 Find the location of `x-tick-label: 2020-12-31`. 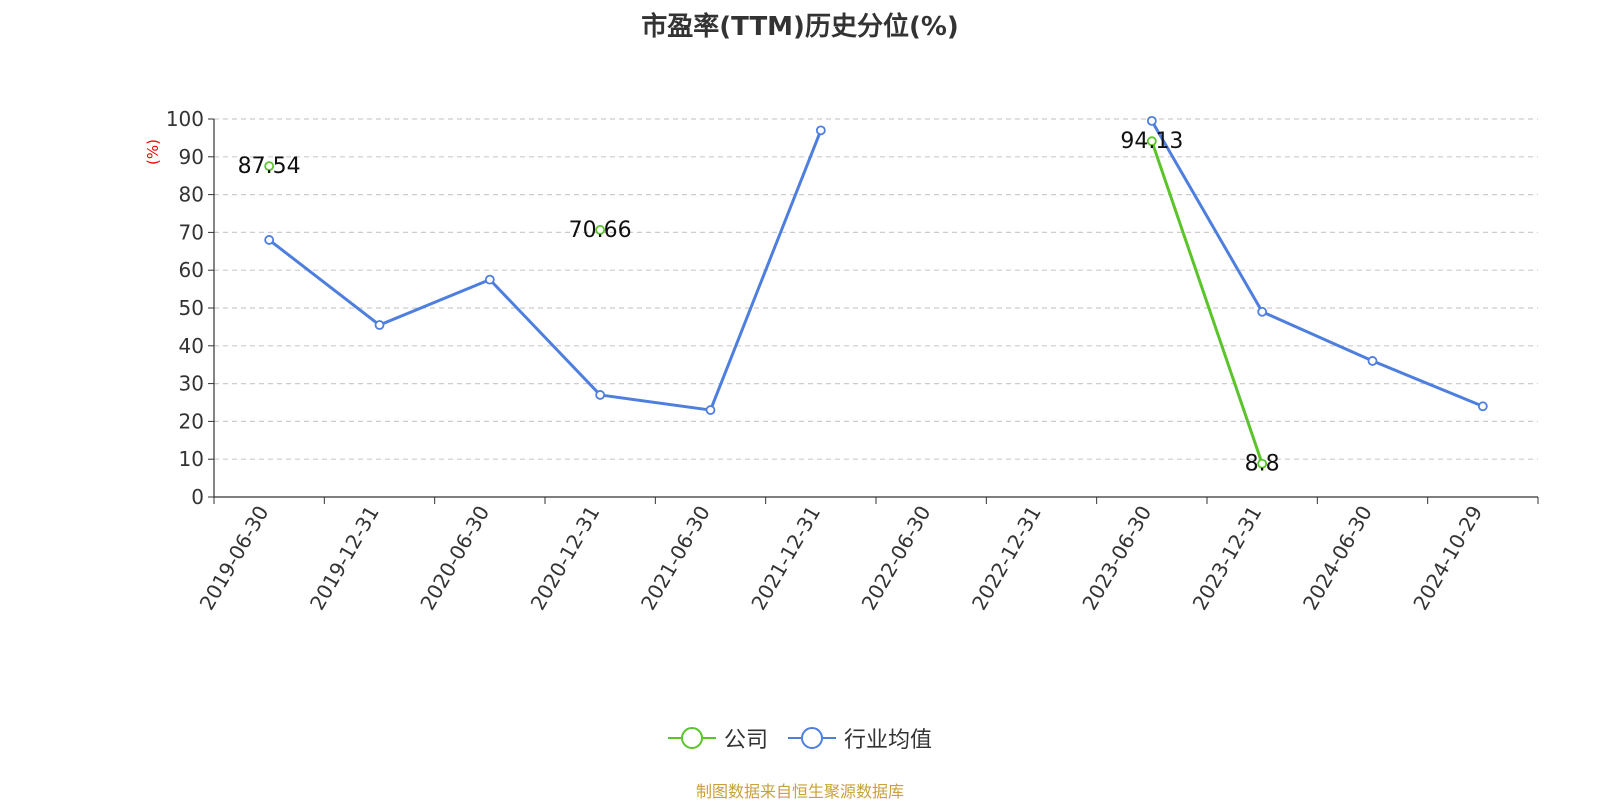

x-tick-label: 2020-12-31 is located at coordinates (565, 558).